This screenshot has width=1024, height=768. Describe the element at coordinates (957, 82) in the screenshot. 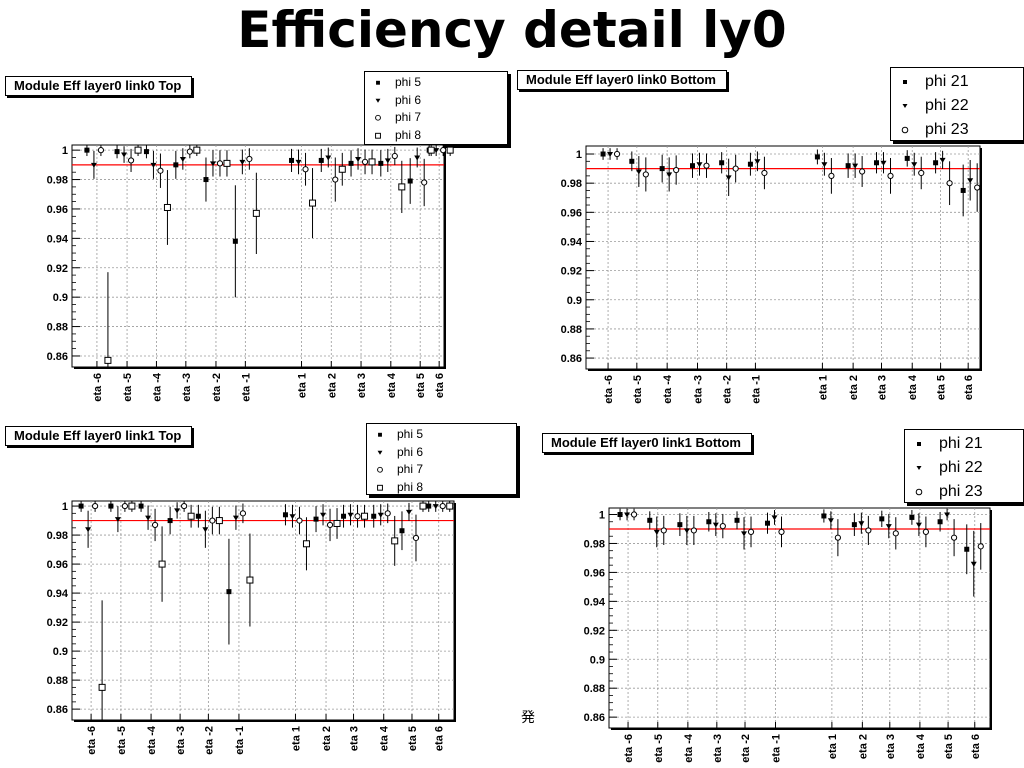

I see `legend-entry: phi 21` at that location.